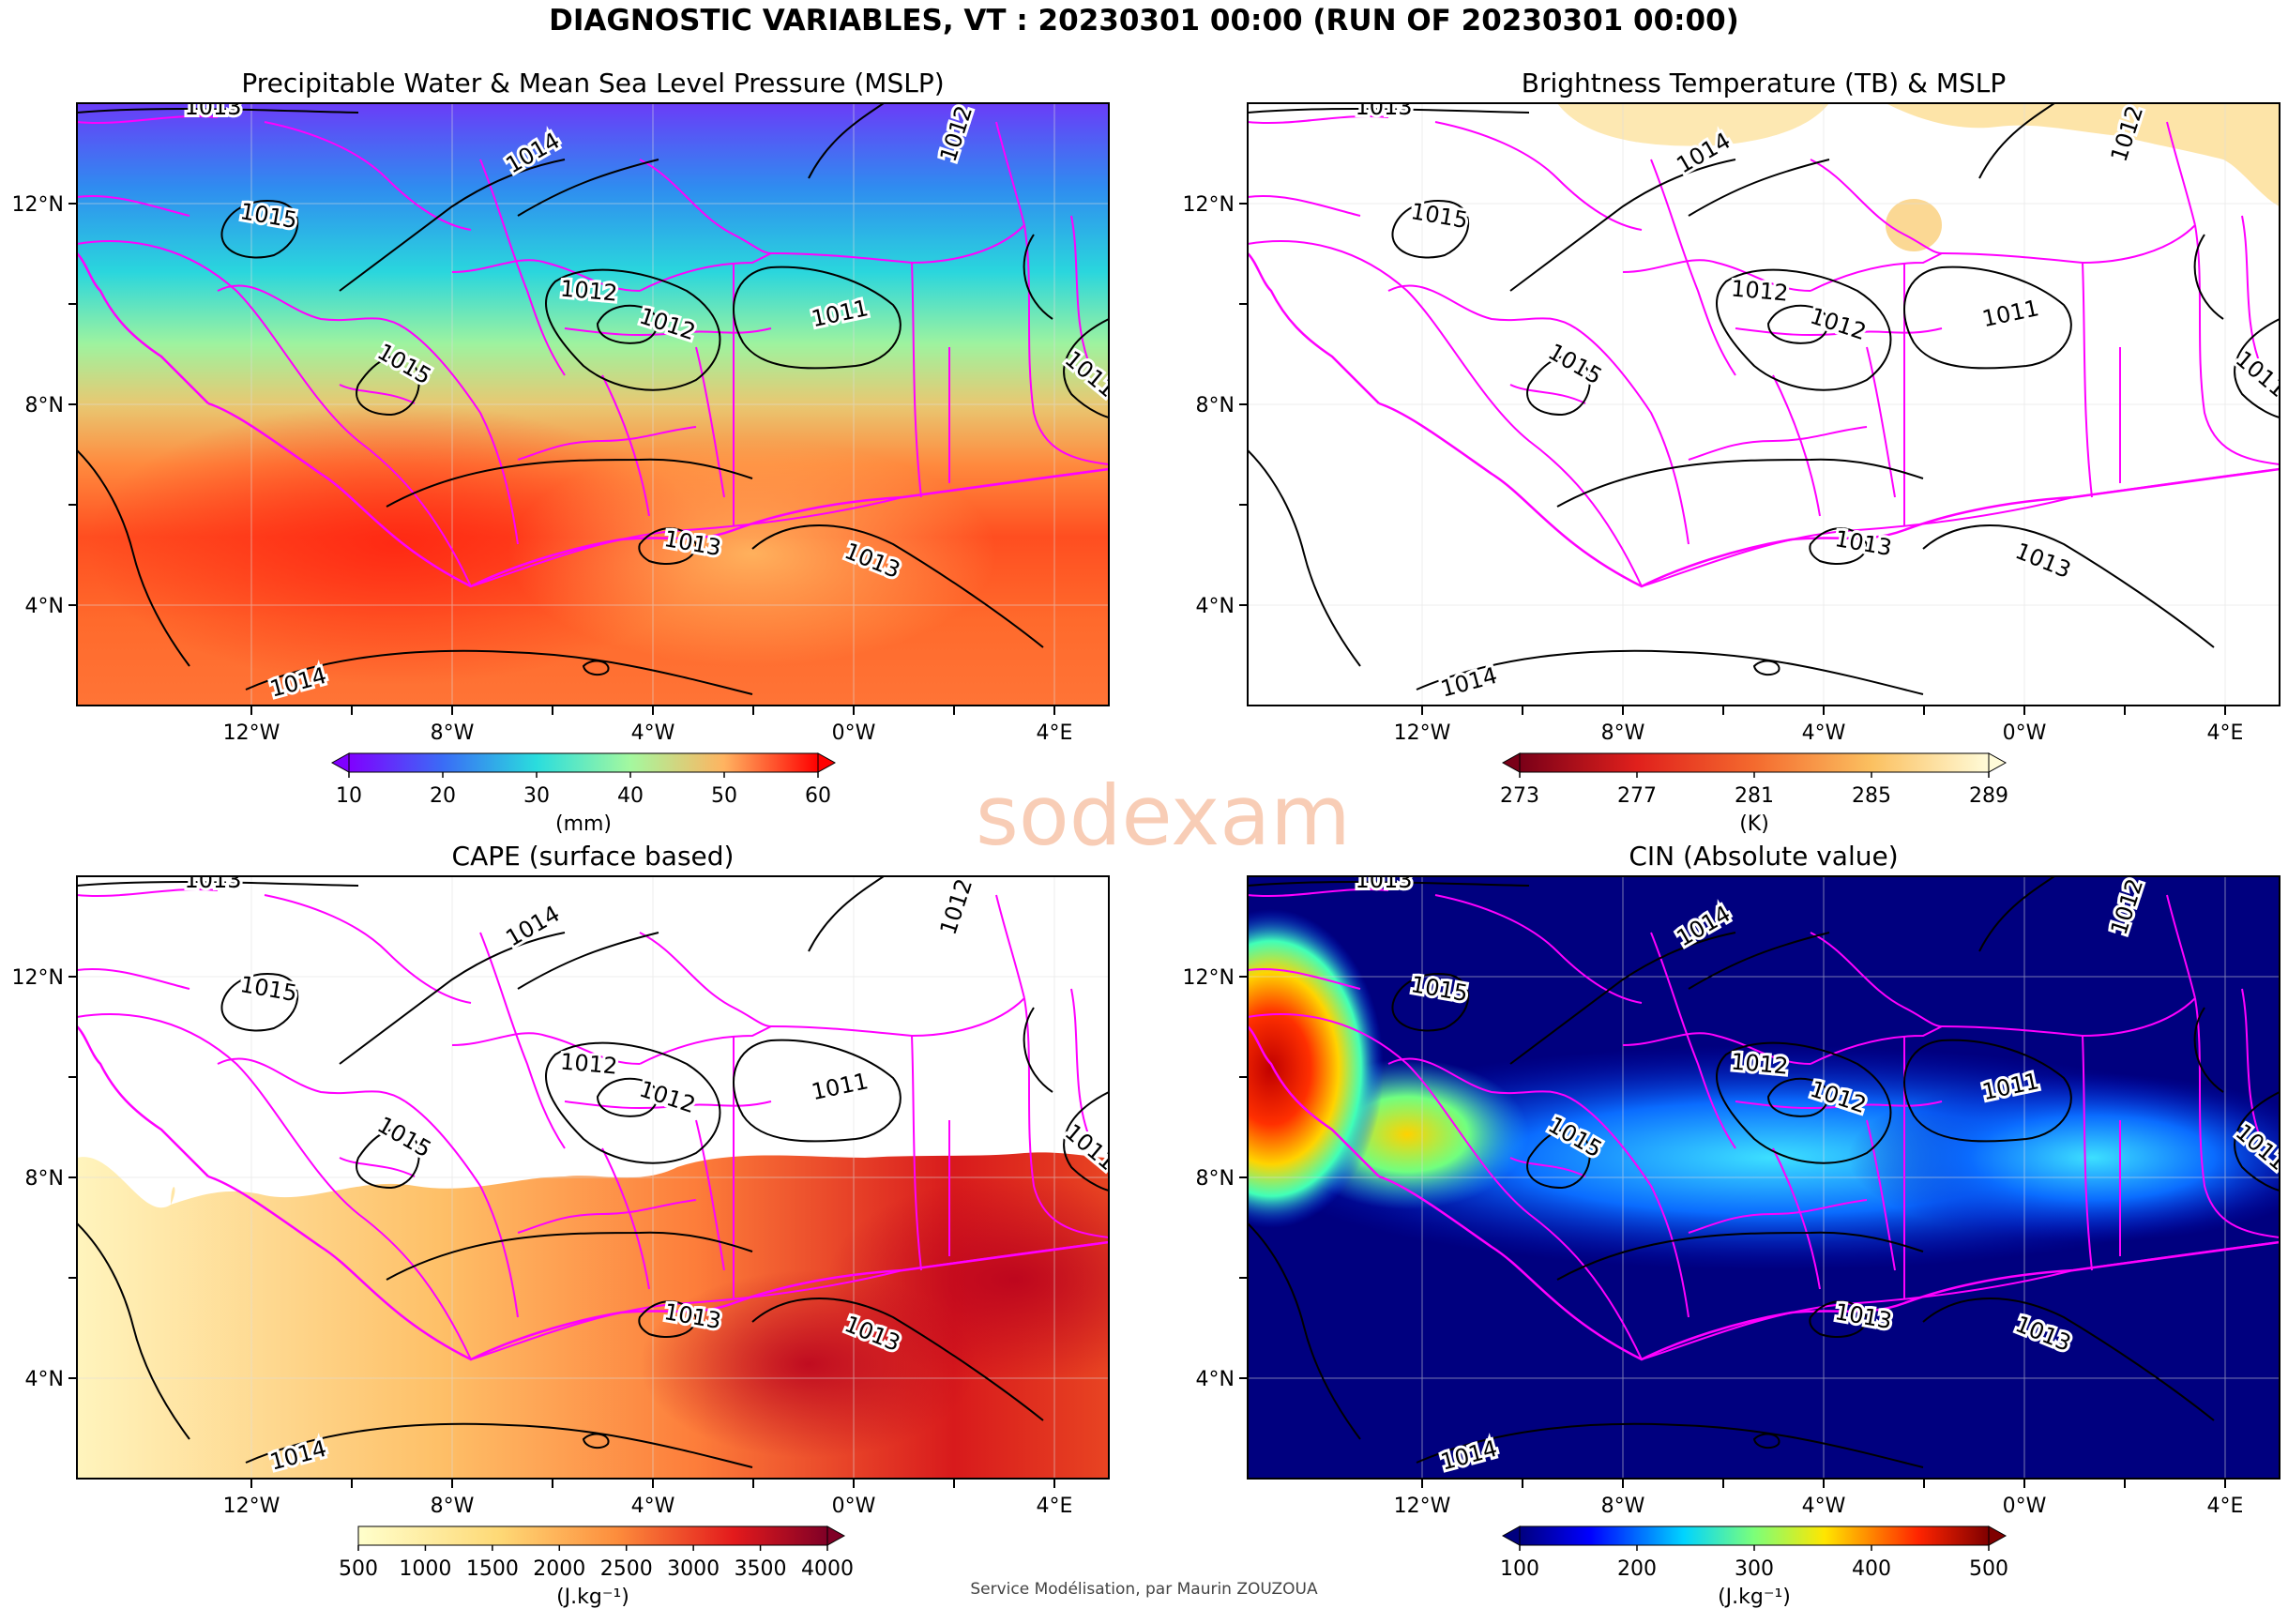 This screenshot has height=1624, width=2288. What do you see at coordinates (626, 1569) in the screenshot?
I see `colorbar-tick-label: 2500` at bounding box center [626, 1569].